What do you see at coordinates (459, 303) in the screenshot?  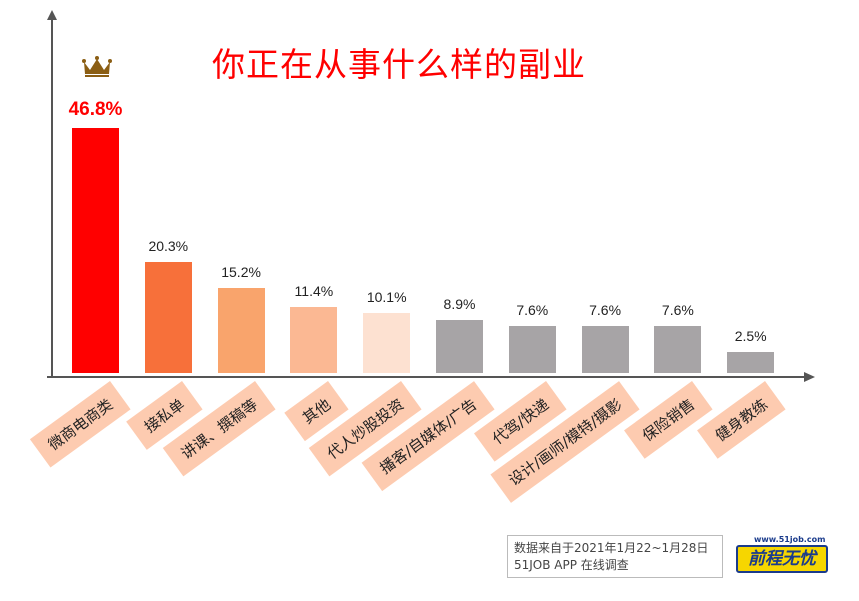 I see `data-label: 8.9%` at bounding box center [459, 303].